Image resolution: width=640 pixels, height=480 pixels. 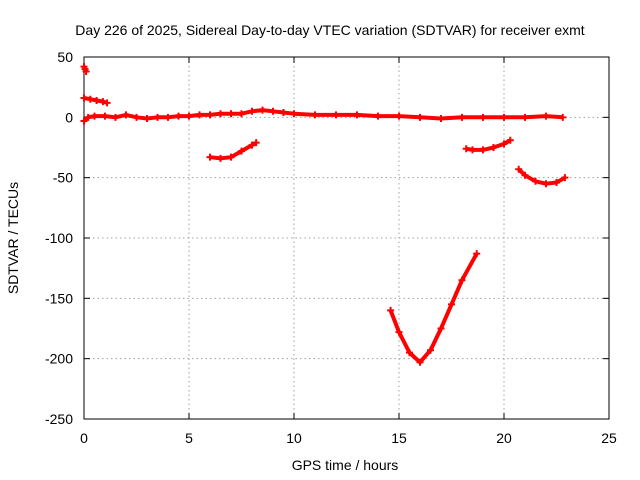 I want to click on series-arc-early-high, so click(x=95, y=100).